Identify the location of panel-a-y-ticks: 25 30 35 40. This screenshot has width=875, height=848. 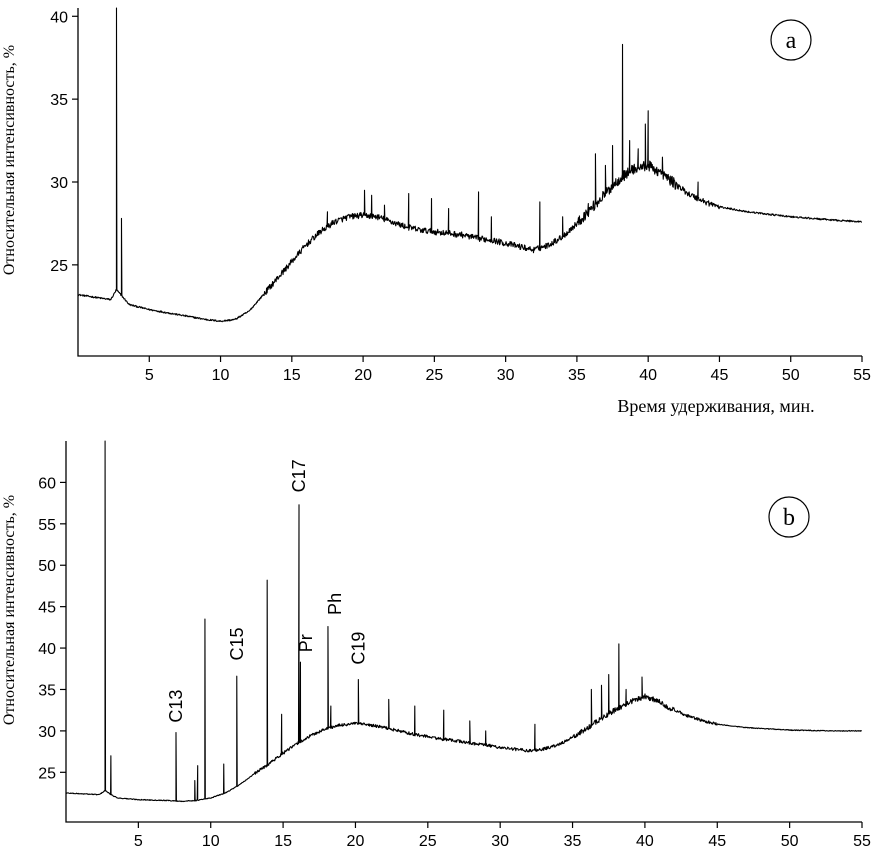
(64, 142).